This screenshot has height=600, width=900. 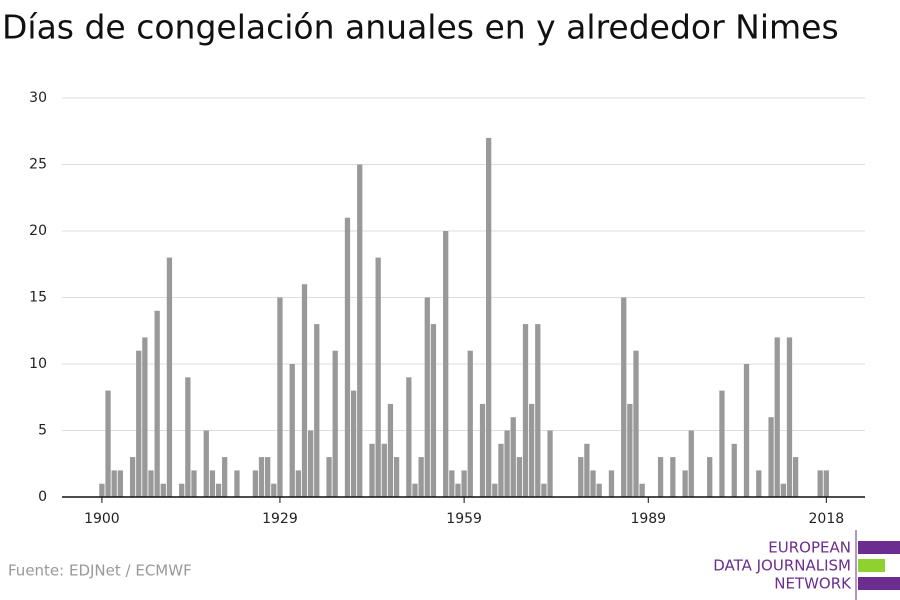 What do you see at coordinates (102, 519) in the screenshot?
I see `x-tick-label: 1900` at bounding box center [102, 519].